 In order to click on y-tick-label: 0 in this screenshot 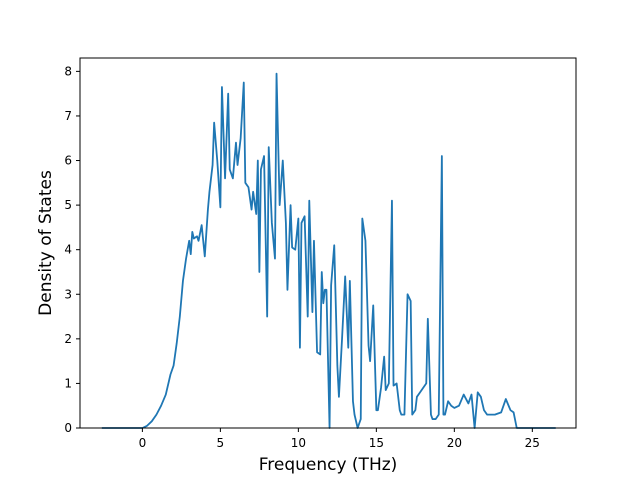, I will do `click(68, 428)`.